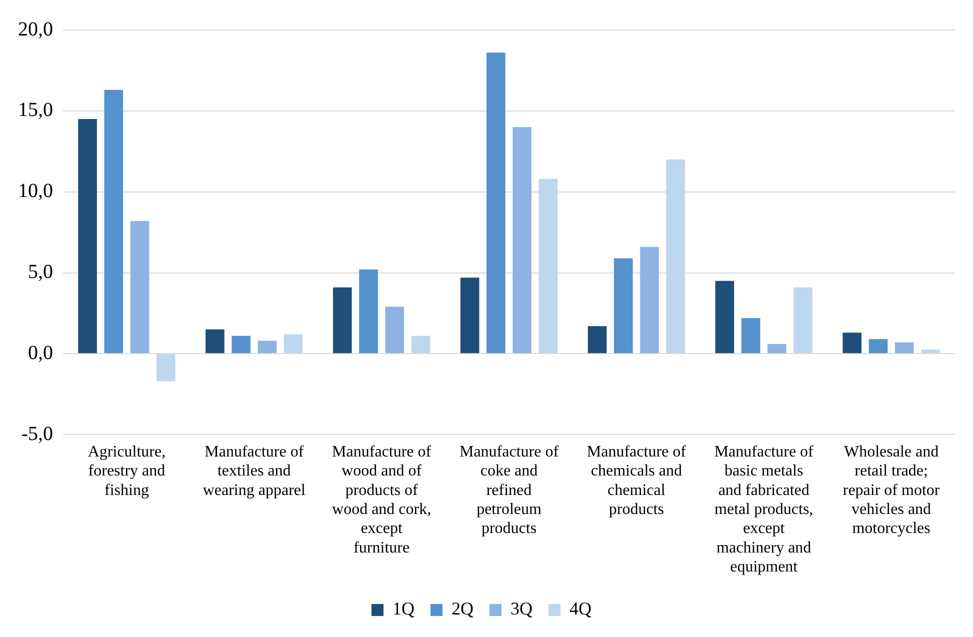 The image size is (973, 637). What do you see at coordinates (35, 110) in the screenshot?
I see `y-tick-label: 15,0` at bounding box center [35, 110].